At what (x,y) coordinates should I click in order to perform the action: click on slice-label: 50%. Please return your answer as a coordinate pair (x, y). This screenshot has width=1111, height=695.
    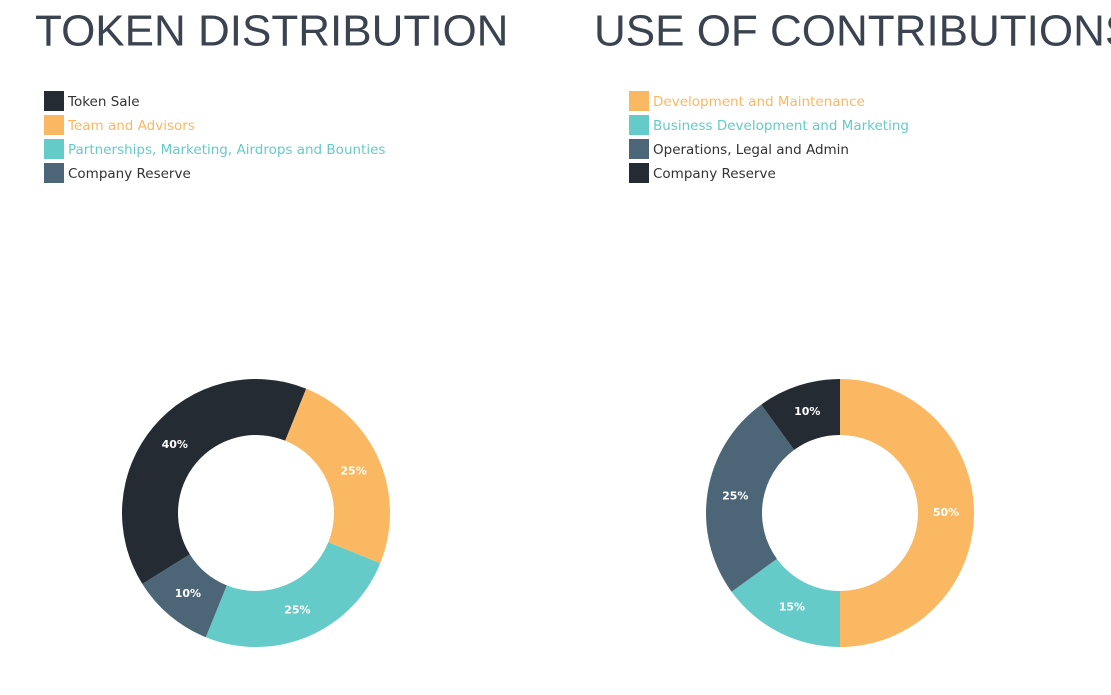
    Looking at the image, I should click on (946, 512).